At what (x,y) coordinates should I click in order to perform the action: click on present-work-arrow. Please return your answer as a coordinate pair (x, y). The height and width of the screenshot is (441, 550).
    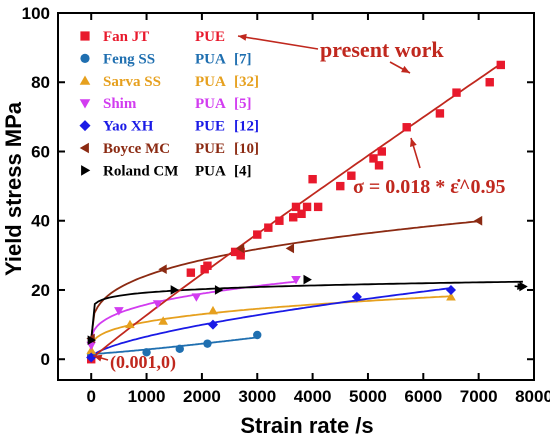
    Looking at the image, I should click on (278, 42).